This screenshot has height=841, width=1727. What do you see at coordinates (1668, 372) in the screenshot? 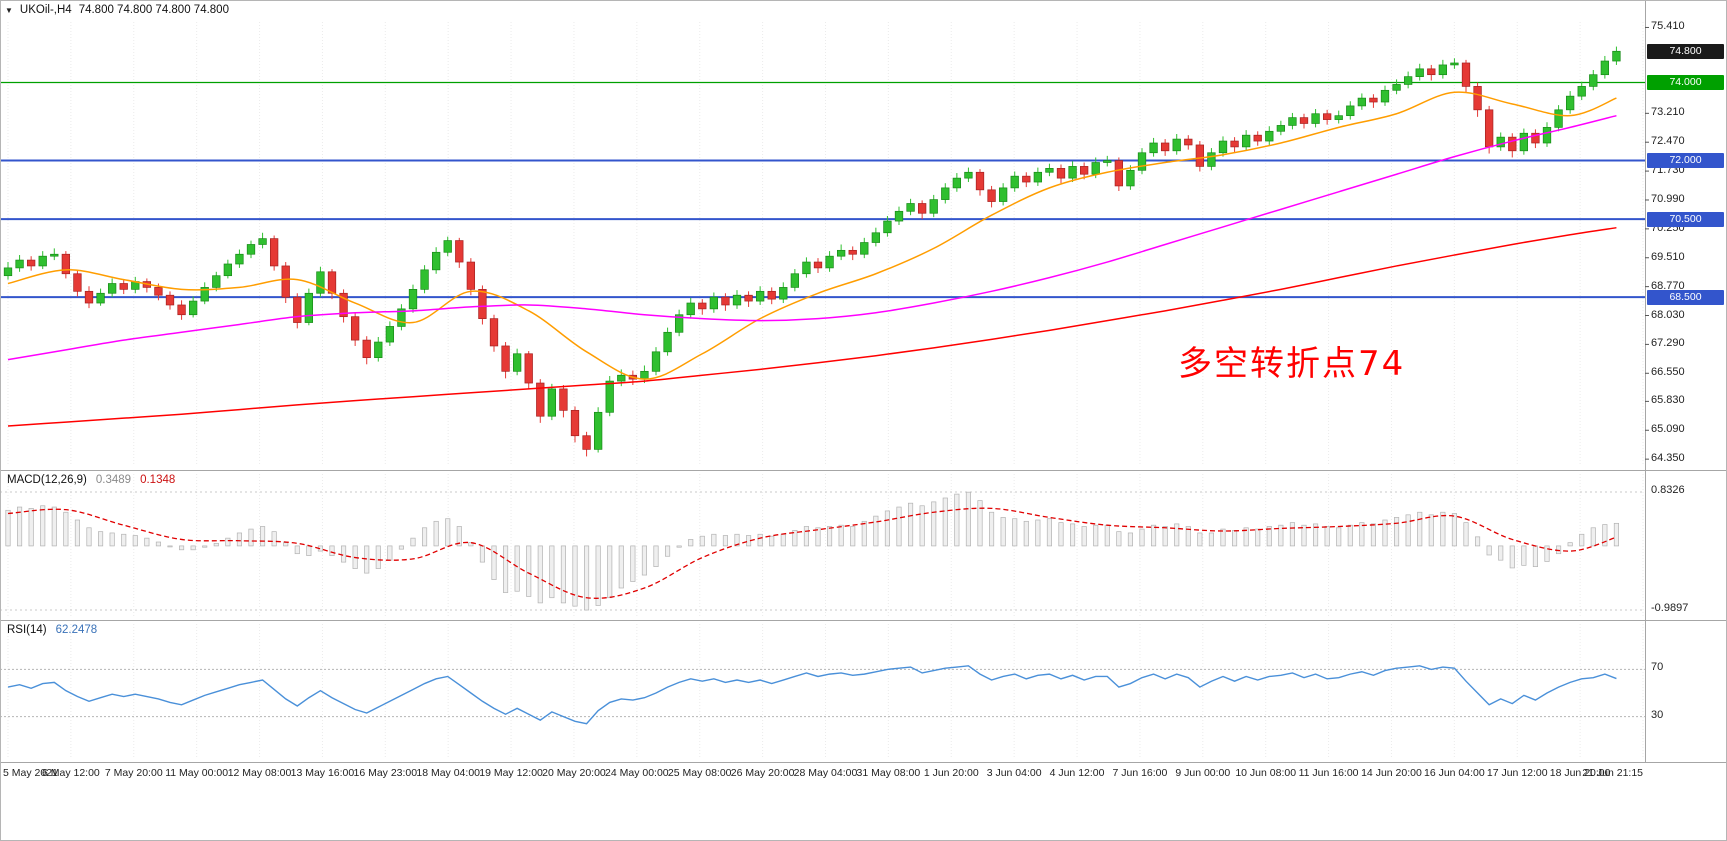
I see `price-tick-label: 66.550` at bounding box center [1668, 372].